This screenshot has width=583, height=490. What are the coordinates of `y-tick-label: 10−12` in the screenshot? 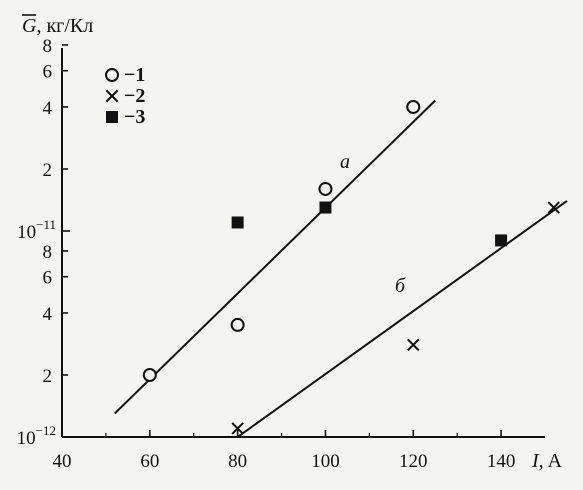 It's located at (36, 436).